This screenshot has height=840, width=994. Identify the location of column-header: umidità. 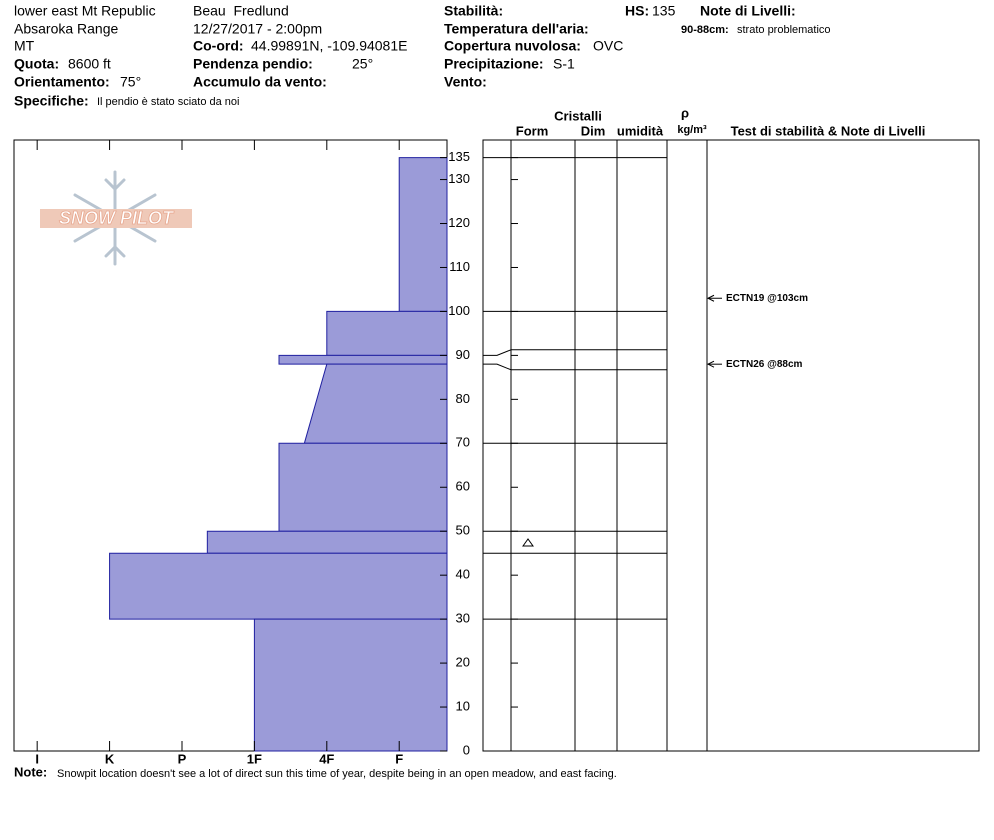
(640, 130).